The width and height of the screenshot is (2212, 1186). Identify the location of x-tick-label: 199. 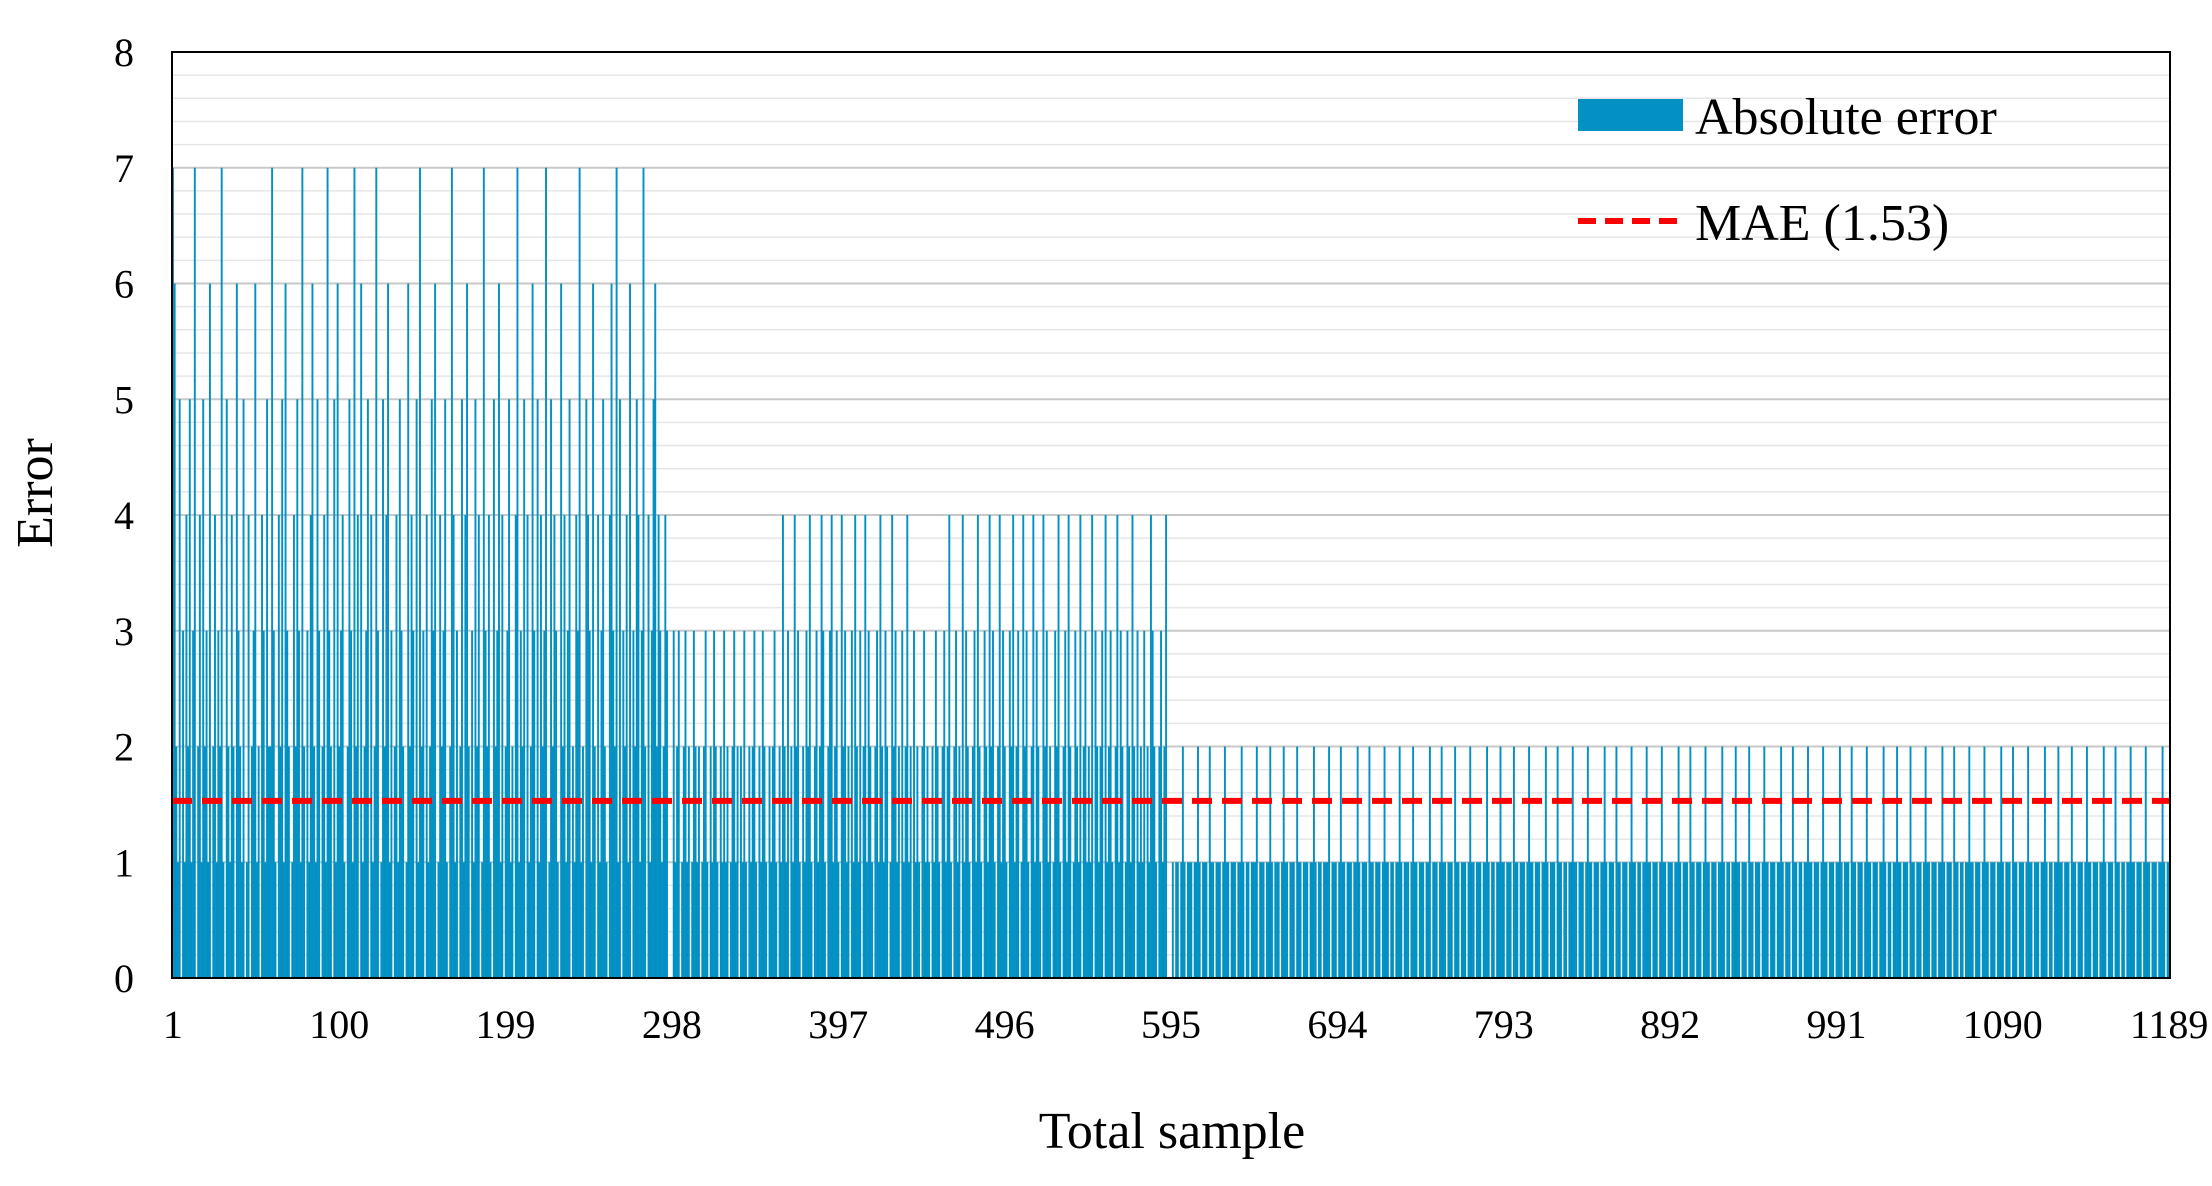
(506, 1024).